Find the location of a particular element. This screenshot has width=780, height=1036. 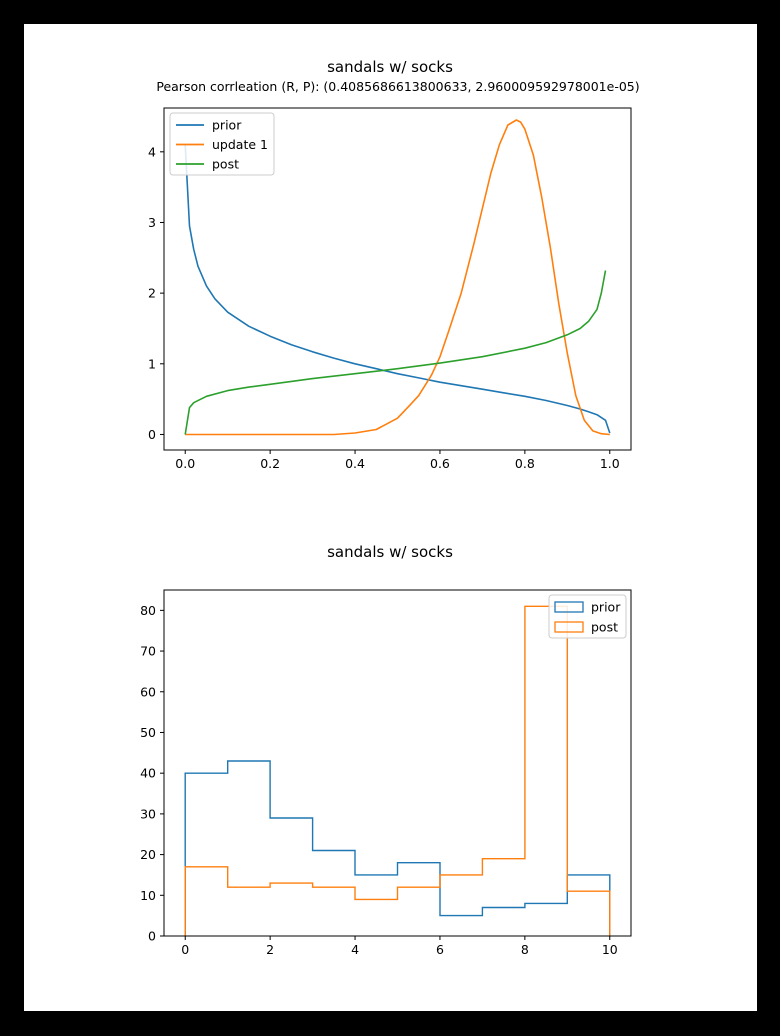

x-tick-label: 0.4 is located at coordinates (355, 463).